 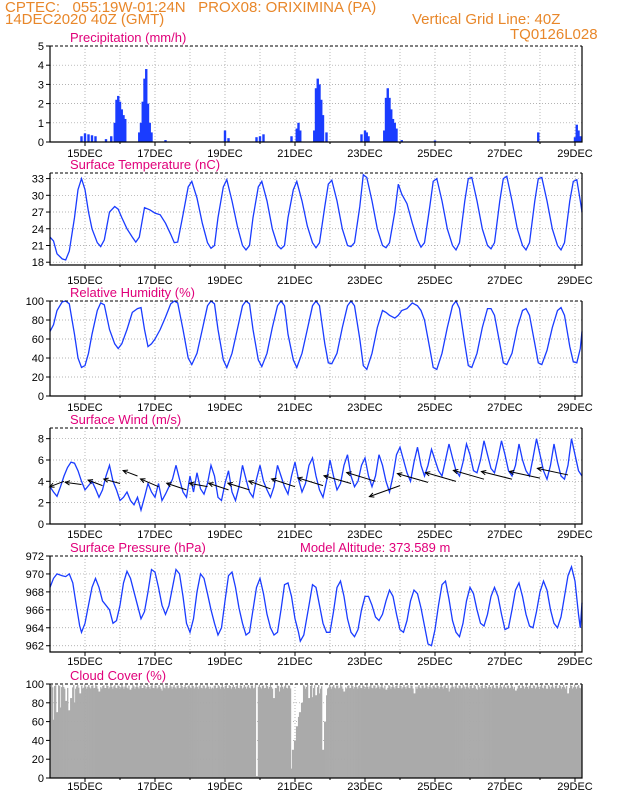 I want to click on x-tick-label: 25DEC, so click(x=435, y=787).